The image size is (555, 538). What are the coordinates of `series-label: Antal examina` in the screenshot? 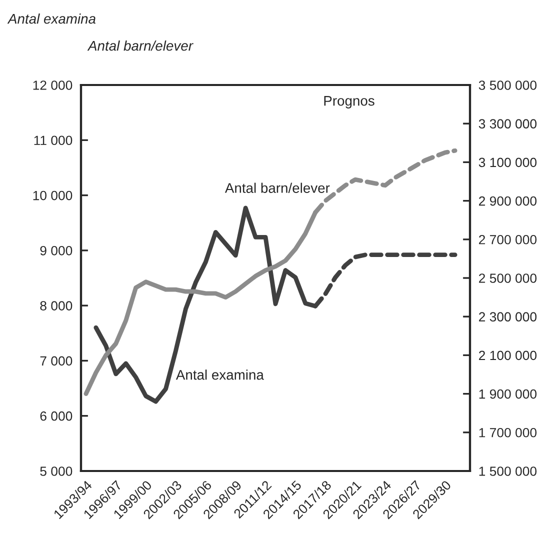 It's located at (220, 375).